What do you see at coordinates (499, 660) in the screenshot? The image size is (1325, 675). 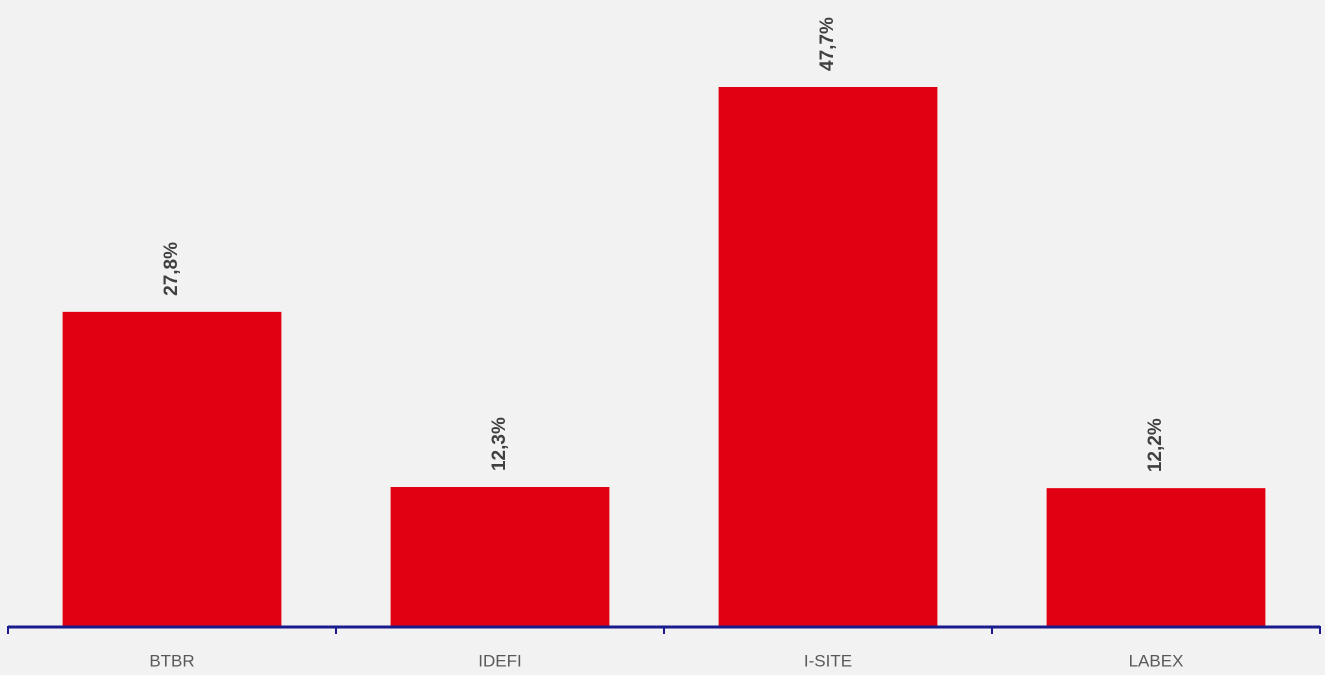 I see `x-tick-label: IDEFI` at bounding box center [499, 660].